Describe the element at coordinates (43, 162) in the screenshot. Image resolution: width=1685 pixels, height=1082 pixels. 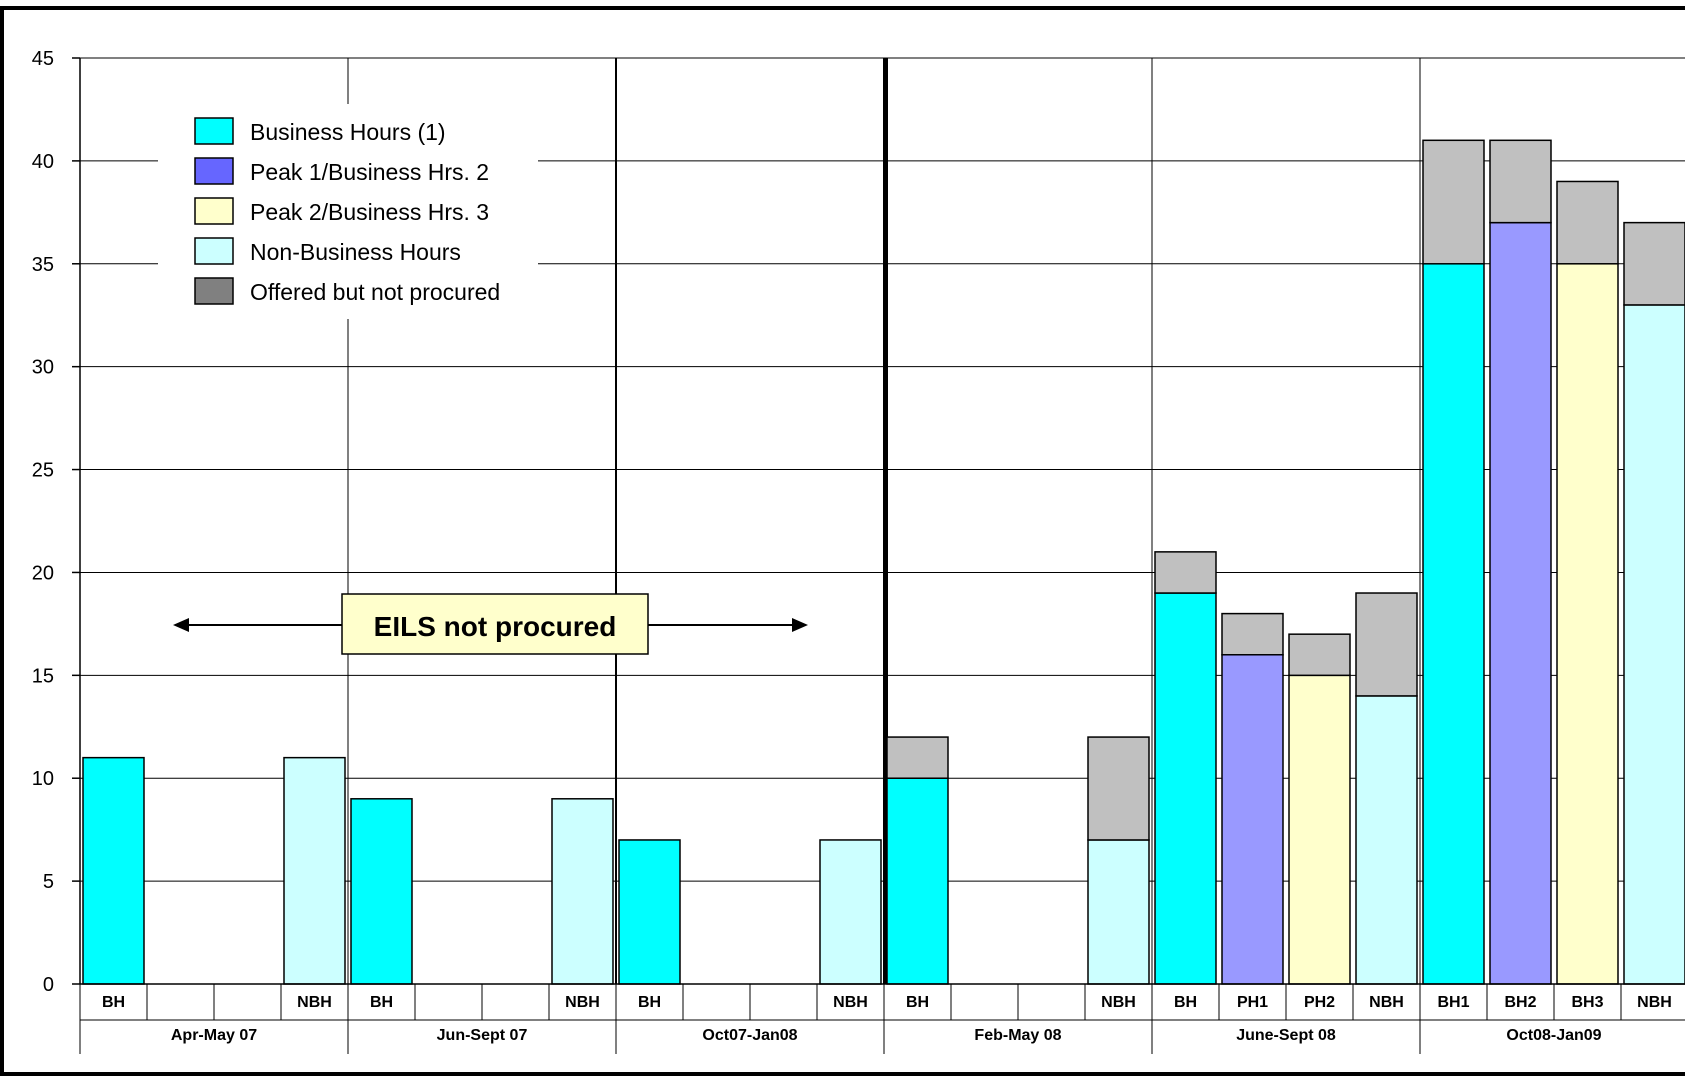
I see `y-tick-label: 40` at that location.